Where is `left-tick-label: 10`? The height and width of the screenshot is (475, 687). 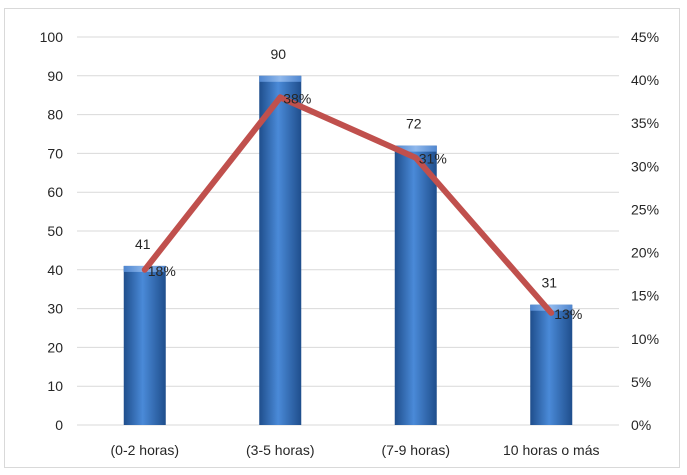 left-tick-label: 10 is located at coordinates (55, 386).